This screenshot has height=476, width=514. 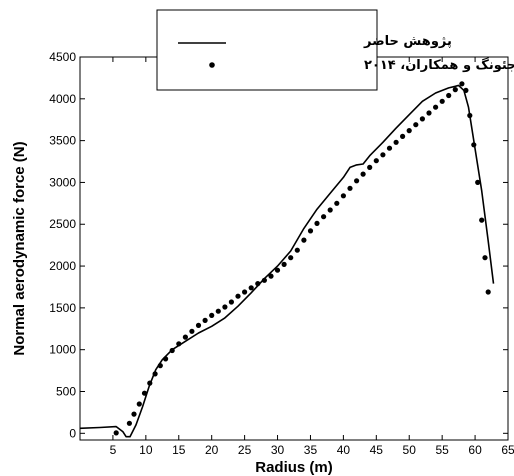 I want to click on x-tick-label: 30, so click(x=278, y=450).